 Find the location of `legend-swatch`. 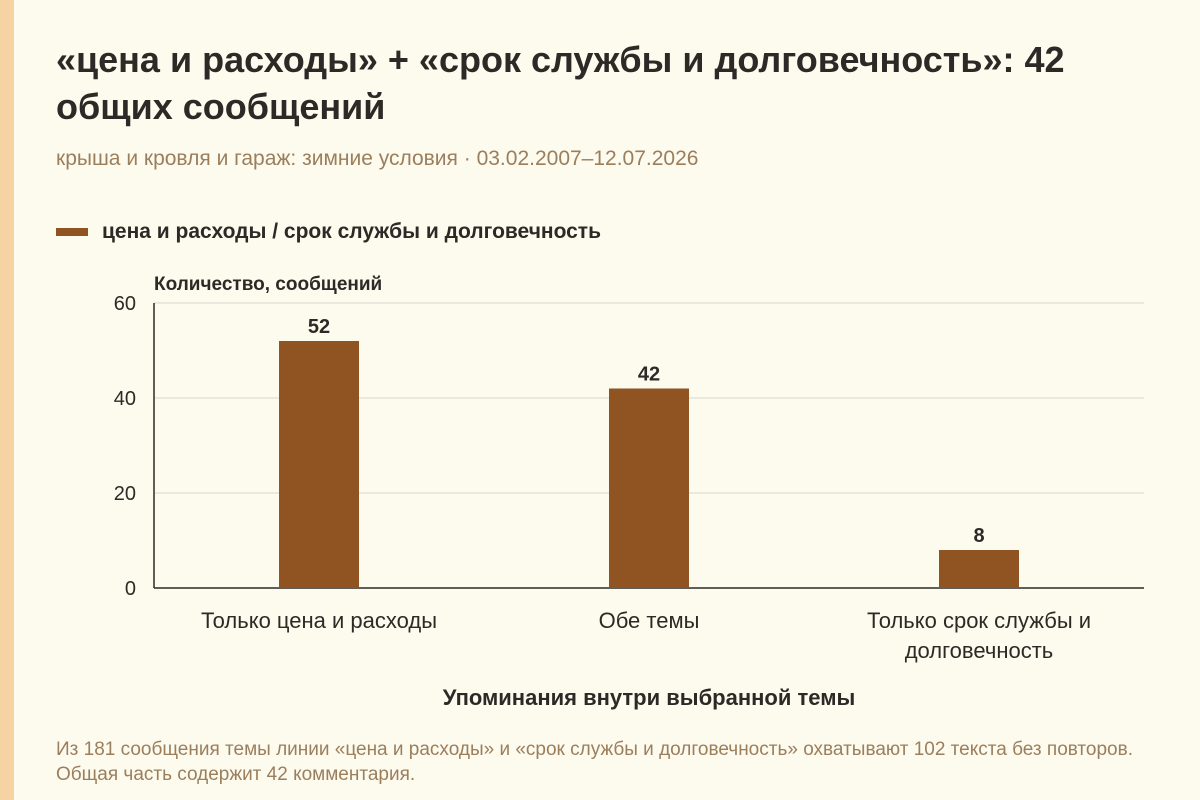

legend-swatch is located at coordinates (72, 232).